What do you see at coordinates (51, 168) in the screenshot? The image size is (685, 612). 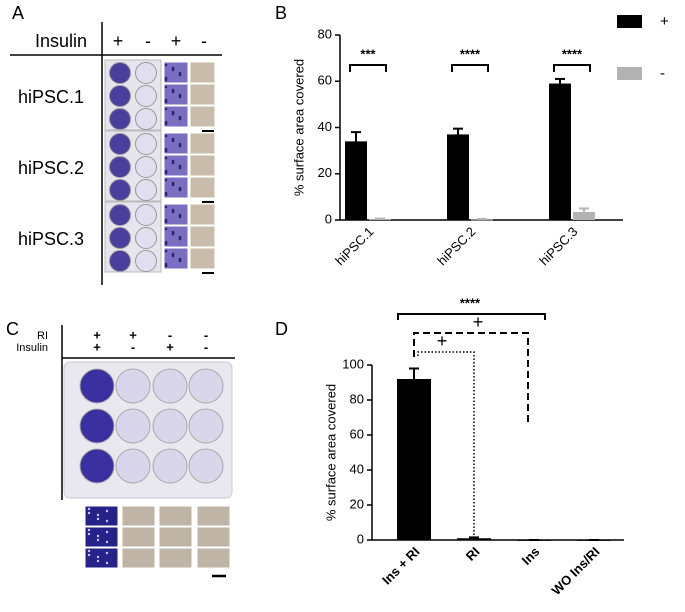 I see `row-label: hiPSC.2` at bounding box center [51, 168].